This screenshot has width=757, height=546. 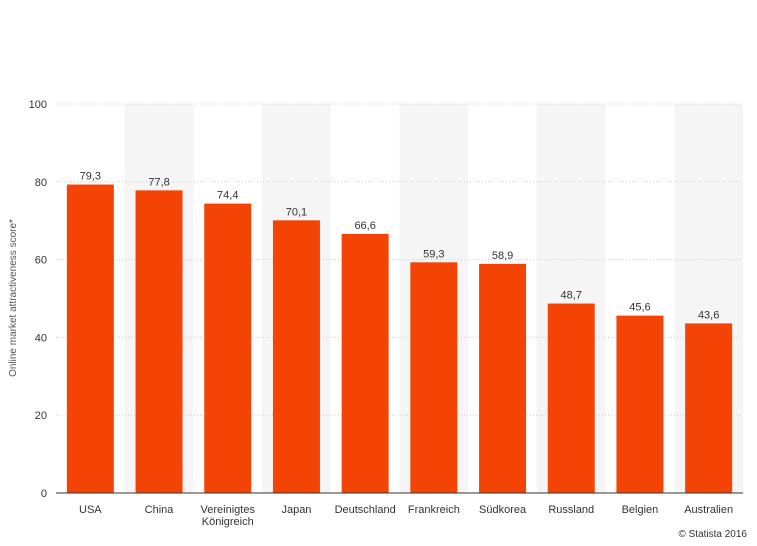 What do you see at coordinates (708, 315) in the screenshot?
I see `data-label: 43,6` at bounding box center [708, 315].